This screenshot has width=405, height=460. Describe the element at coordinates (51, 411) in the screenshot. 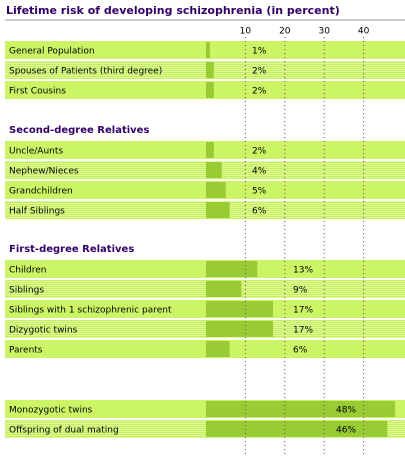

I see `category-label: Monozygotic twins` at that location.